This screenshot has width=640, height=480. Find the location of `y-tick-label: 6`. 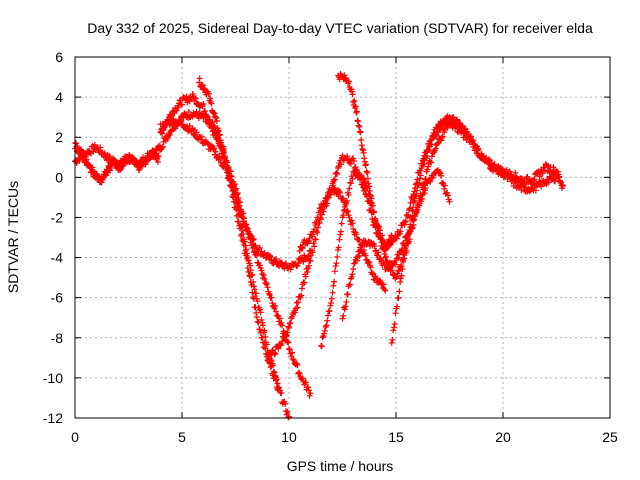

y-tick-label: 6 is located at coordinates (59, 57).